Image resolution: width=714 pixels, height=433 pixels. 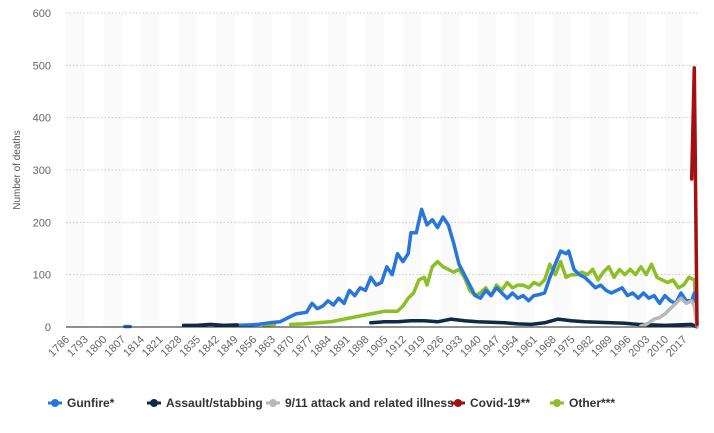 I want to click on legend-label: Covid-19**, so click(x=500, y=403).